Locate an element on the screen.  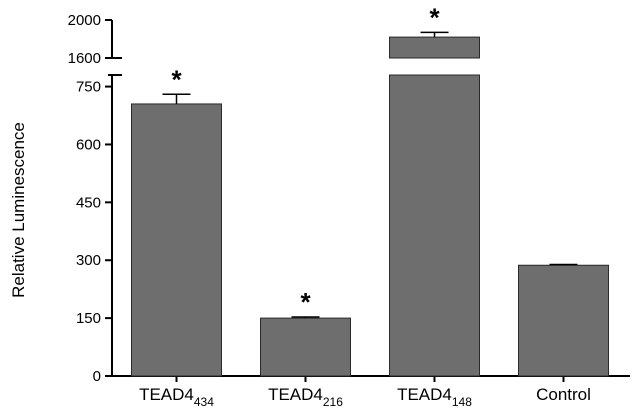
x-tick-label-main: Control is located at coordinates (563, 394).